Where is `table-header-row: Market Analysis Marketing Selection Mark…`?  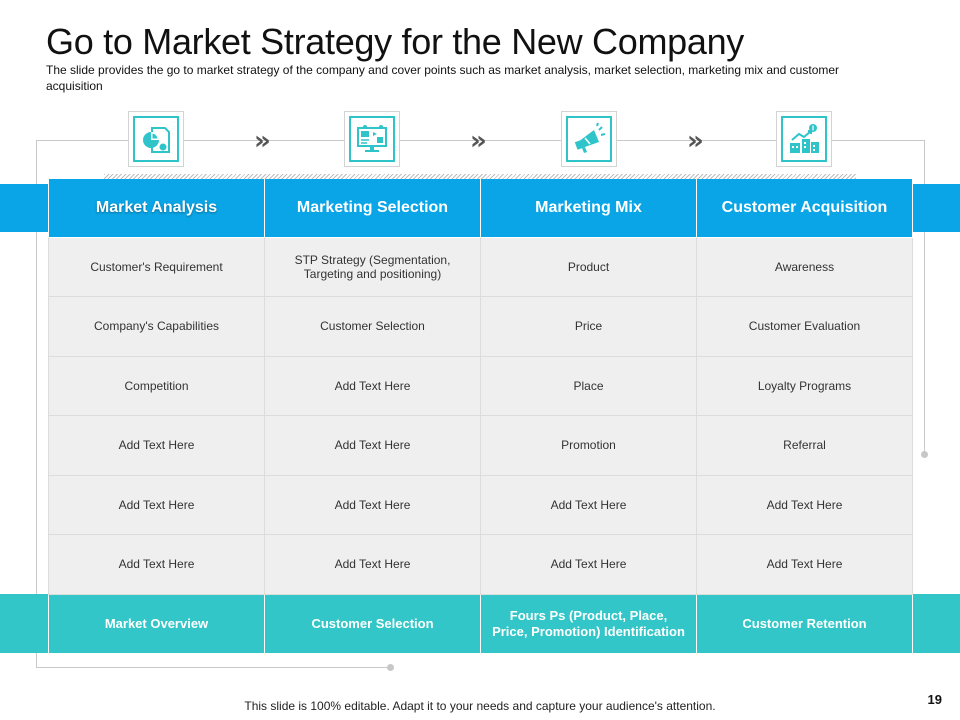 table-header-row: Market Analysis Marketing Selection Mark… is located at coordinates (480, 208).